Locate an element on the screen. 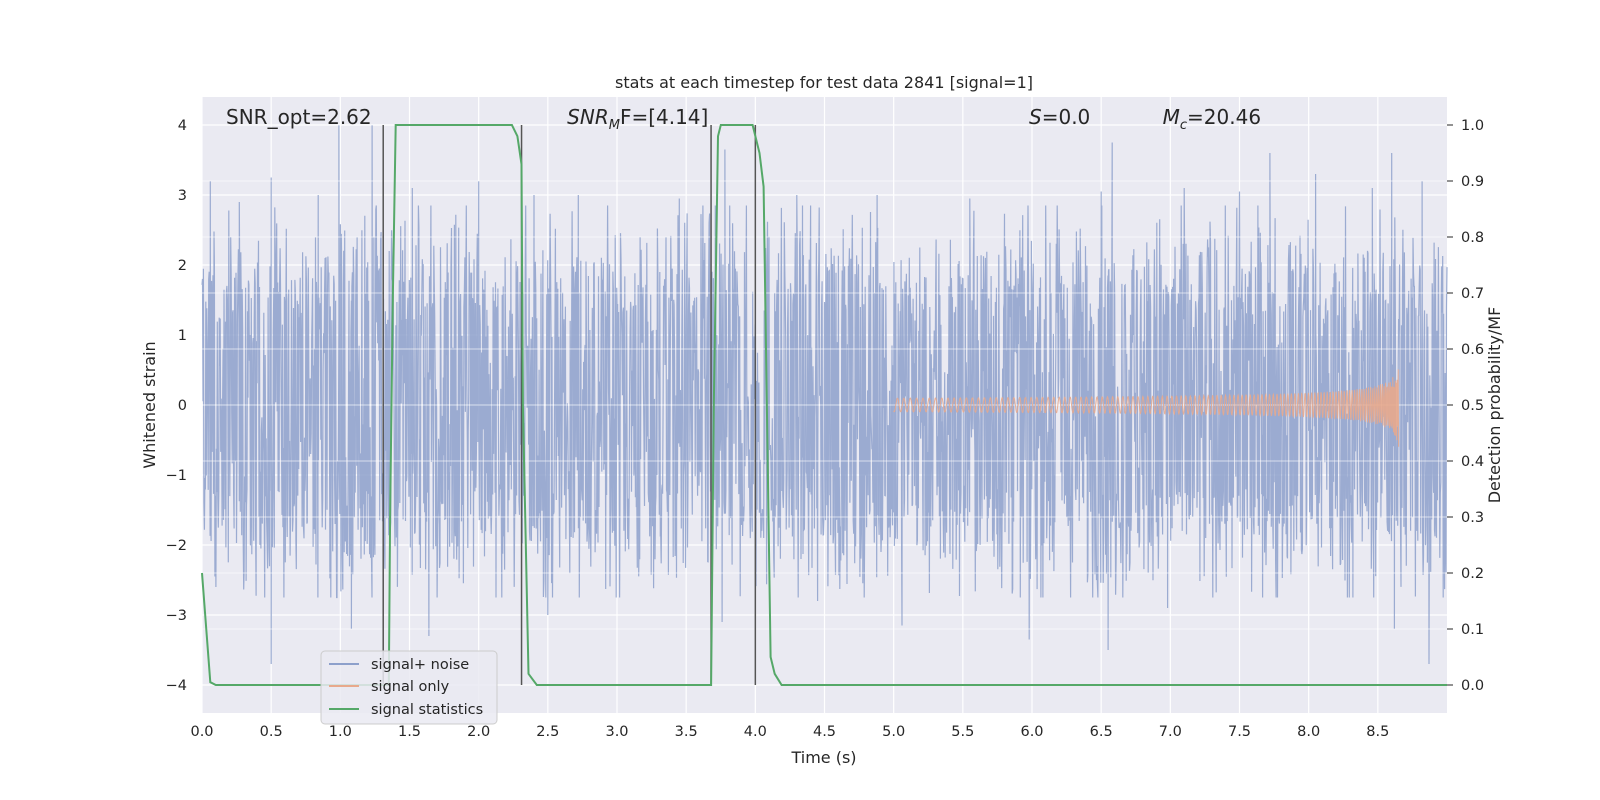  x-tick-label: 3.0 is located at coordinates (616, 732).